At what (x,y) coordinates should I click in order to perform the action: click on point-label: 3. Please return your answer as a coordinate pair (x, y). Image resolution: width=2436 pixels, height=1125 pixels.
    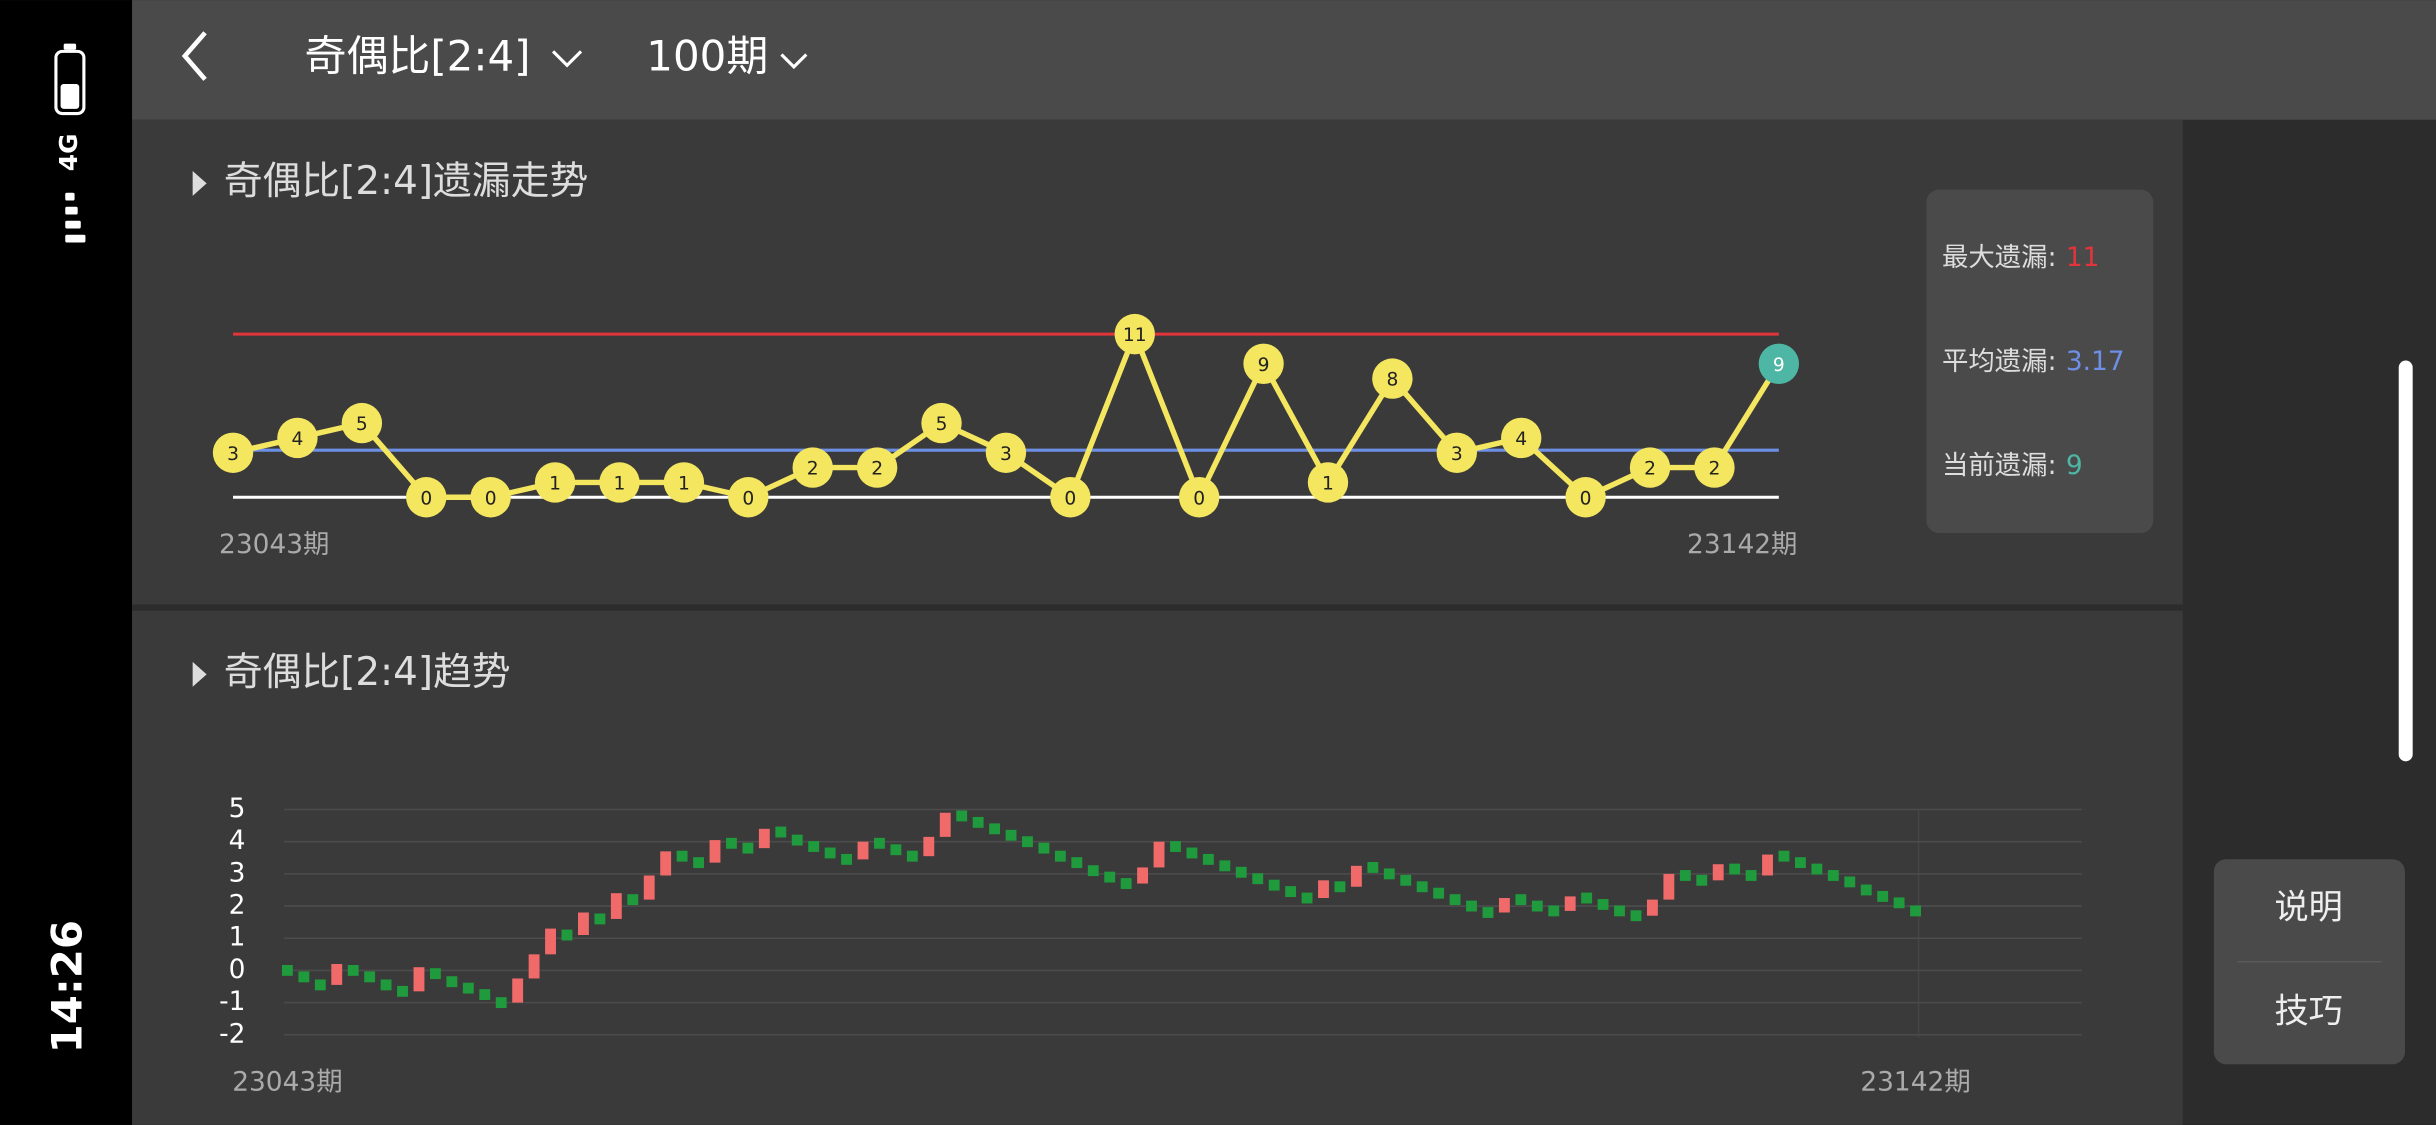
    Looking at the image, I should click on (1006, 454).